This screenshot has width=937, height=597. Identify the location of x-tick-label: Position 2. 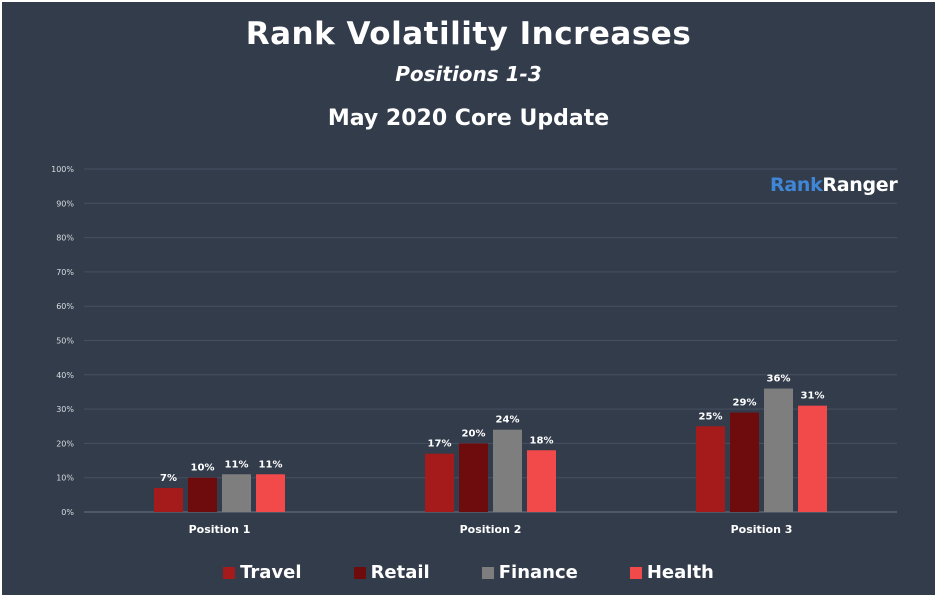
(491, 529).